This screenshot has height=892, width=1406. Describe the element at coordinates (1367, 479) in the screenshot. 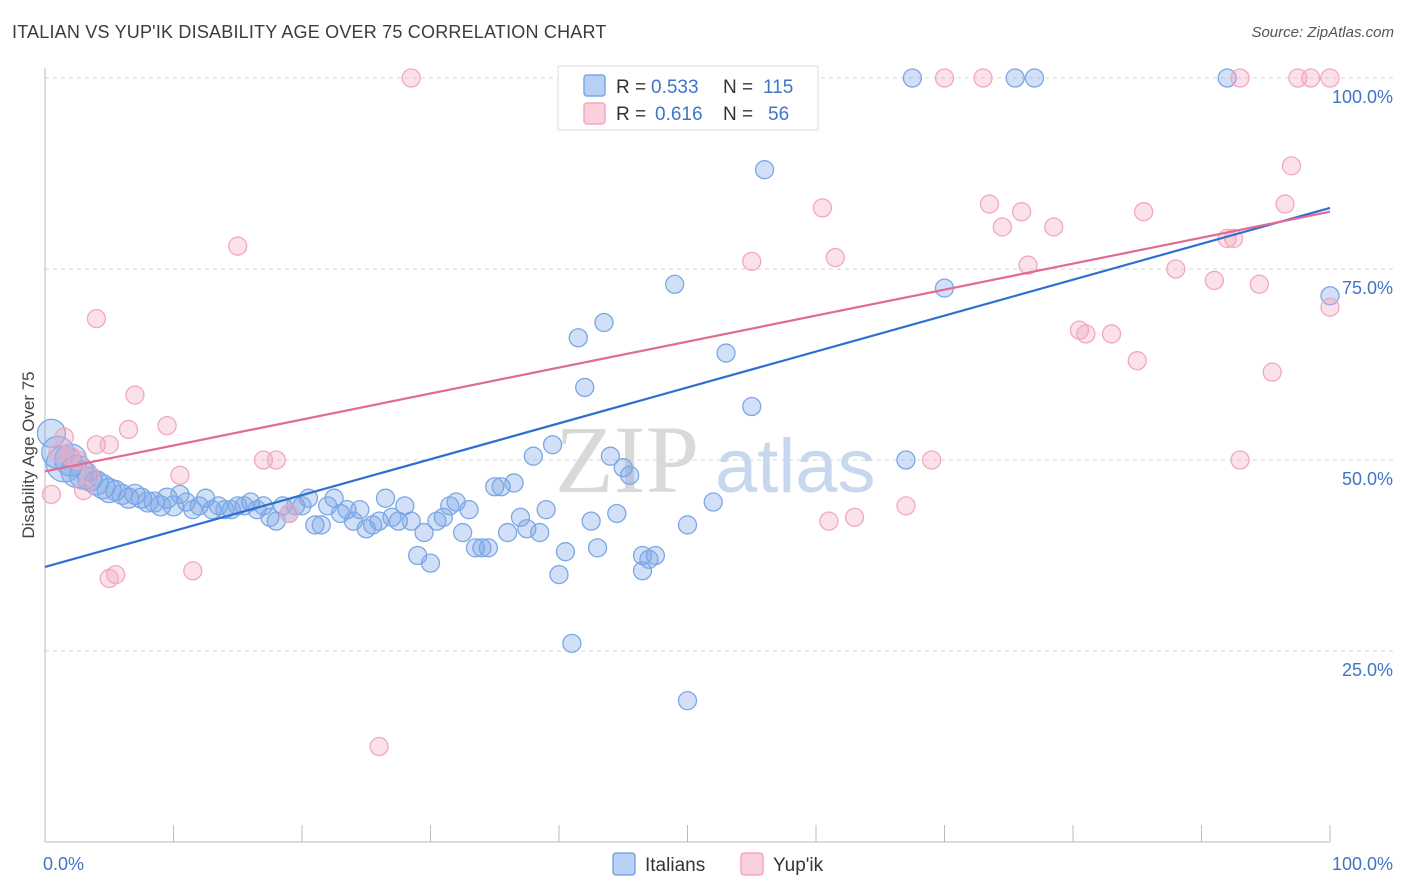

I see `y-tick-label: 50.0%` at that location.